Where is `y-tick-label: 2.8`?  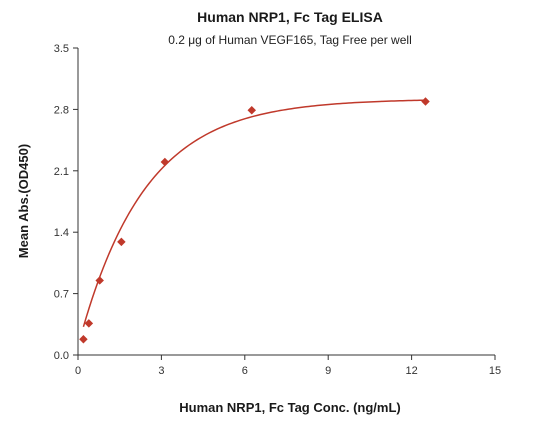 y-tick-label: 2.8 is located at coordinates (61, 110).